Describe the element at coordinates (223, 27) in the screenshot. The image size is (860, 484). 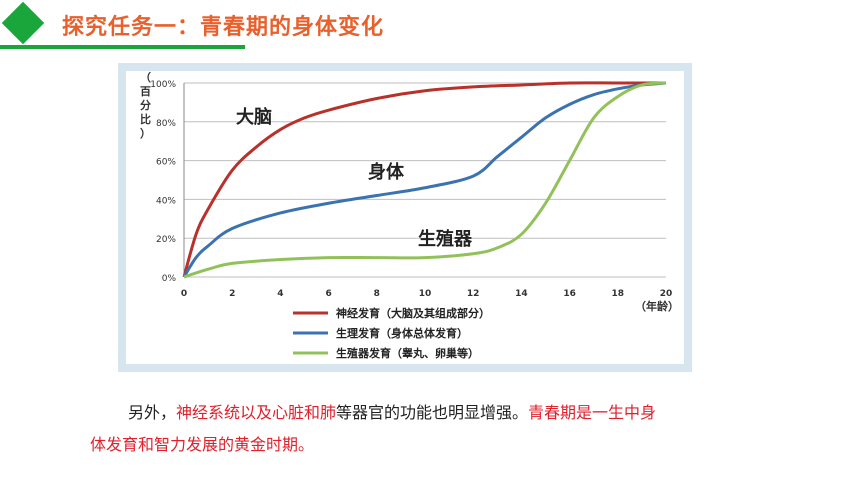
I see `page-title: 探究任务一：青春期的身体变化` at that location.